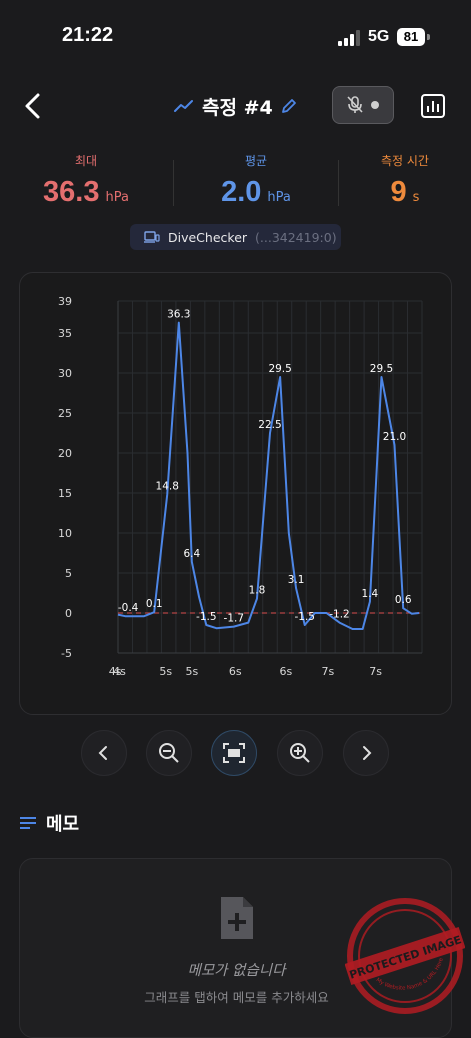 The image size is (471, 1038). I want to click on page-title: 측정 #4, so click(237, 107).